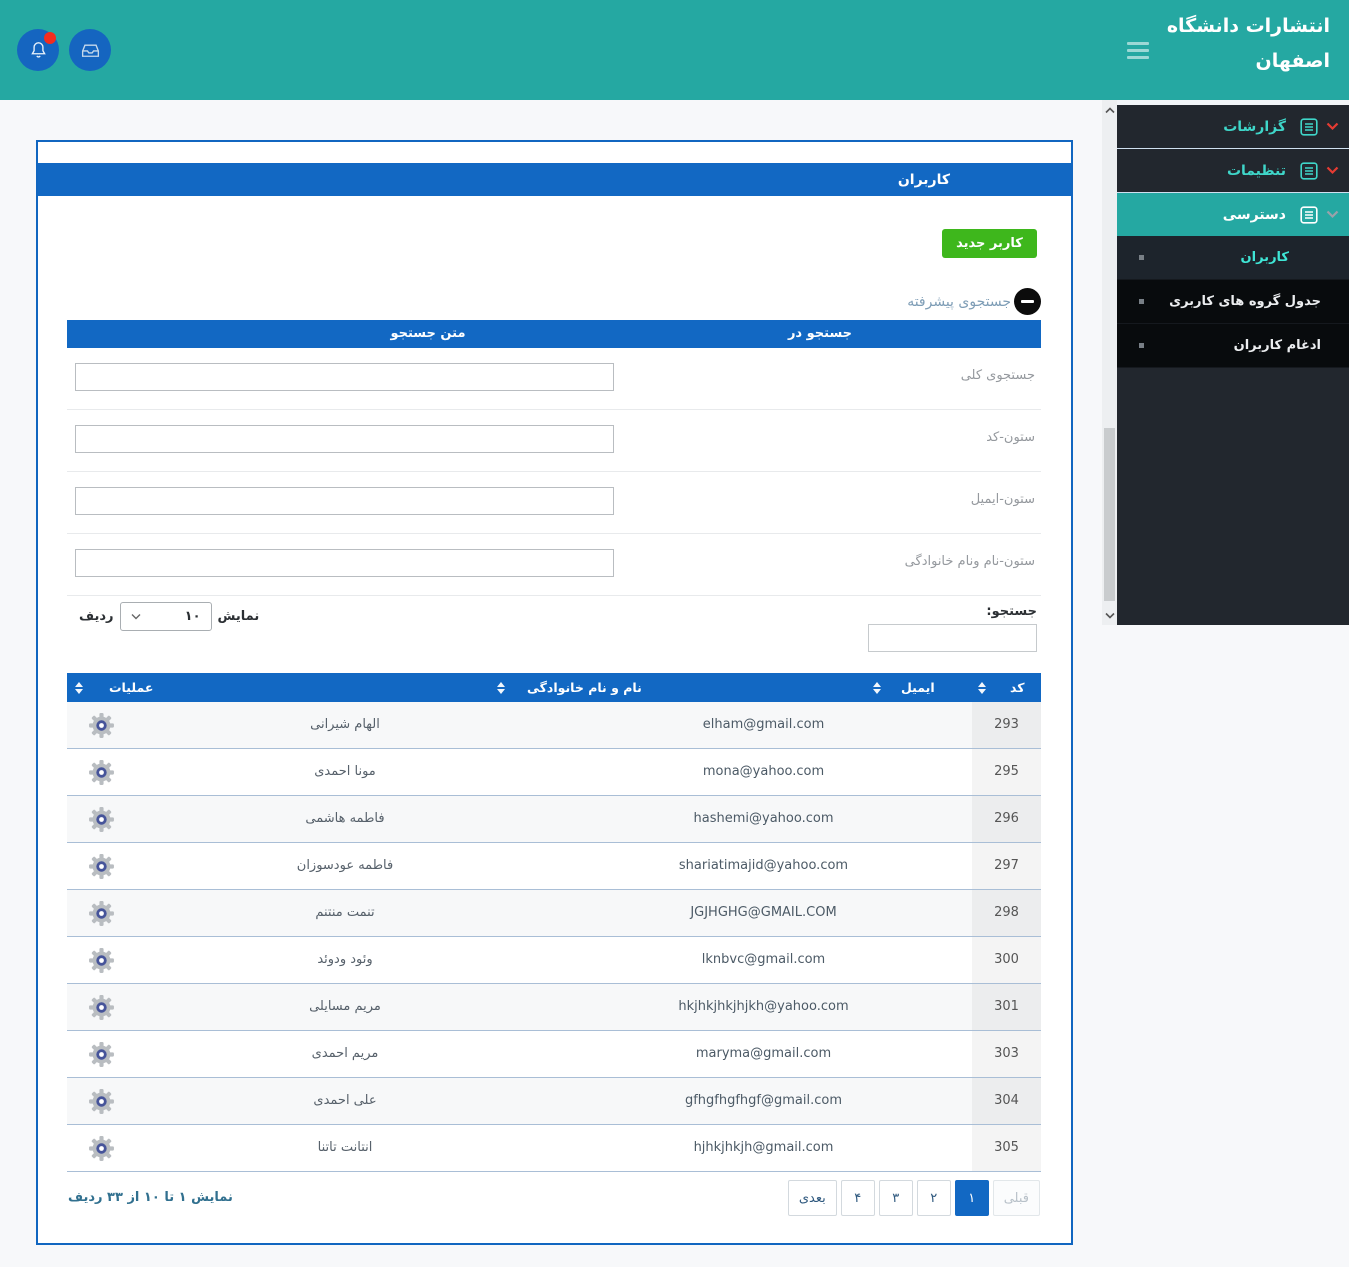  Describe the element at coordinates (1006, 1007) in the screenshot. I see `cell-code: 301` at that location.